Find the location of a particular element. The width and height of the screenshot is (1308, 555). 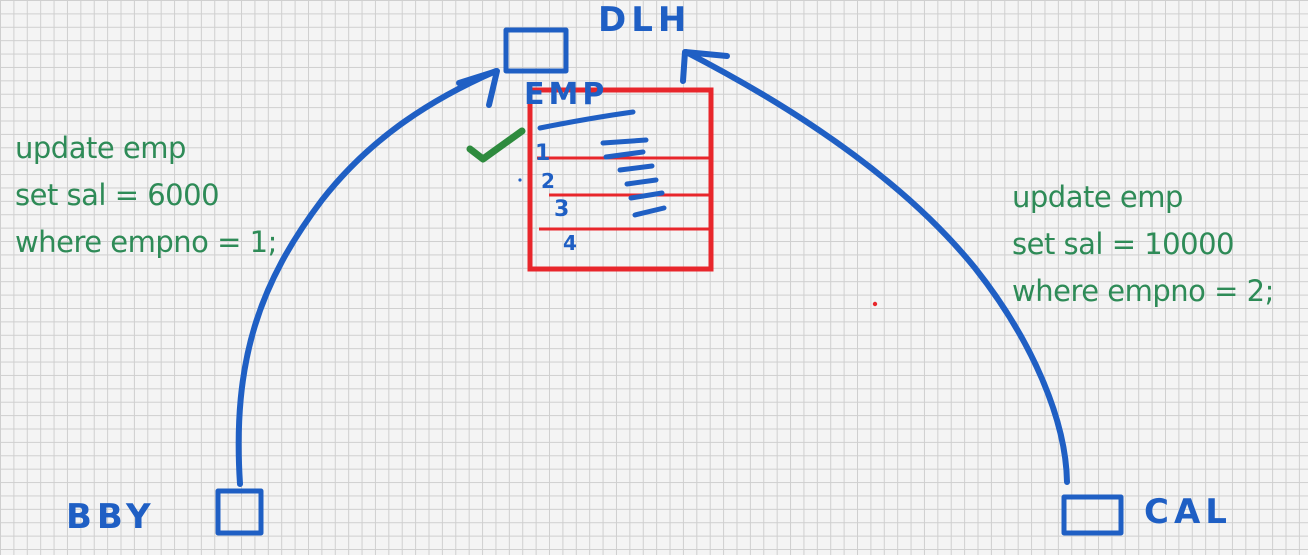

query-line: where empno = 1; is located at coordinates (146, 242).